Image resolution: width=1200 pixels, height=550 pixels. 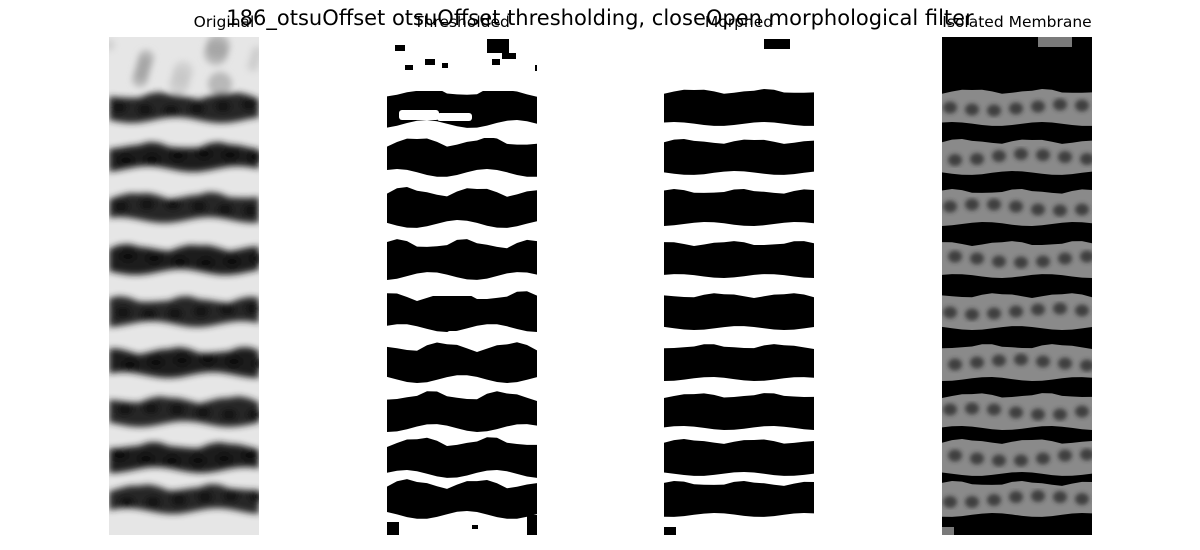 I want to click on isolated-membrane-image-panel, so click(x=1017, y=286).